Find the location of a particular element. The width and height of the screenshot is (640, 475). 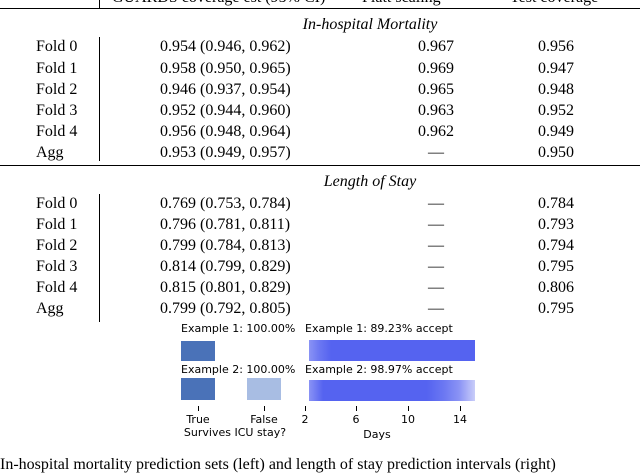

true-tick is located at coordinates (198, 408).